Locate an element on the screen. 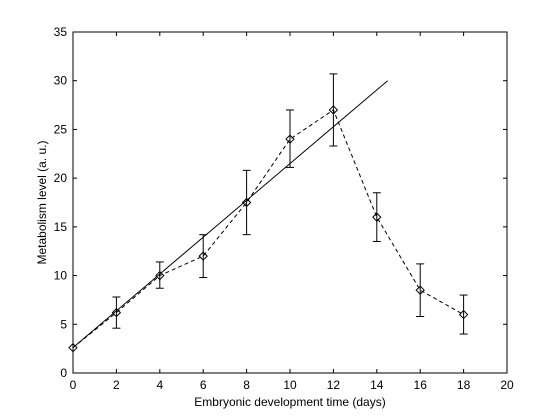 The image size is (560, 420). x-tick-label: 12 is located at coordinates (334, 385).